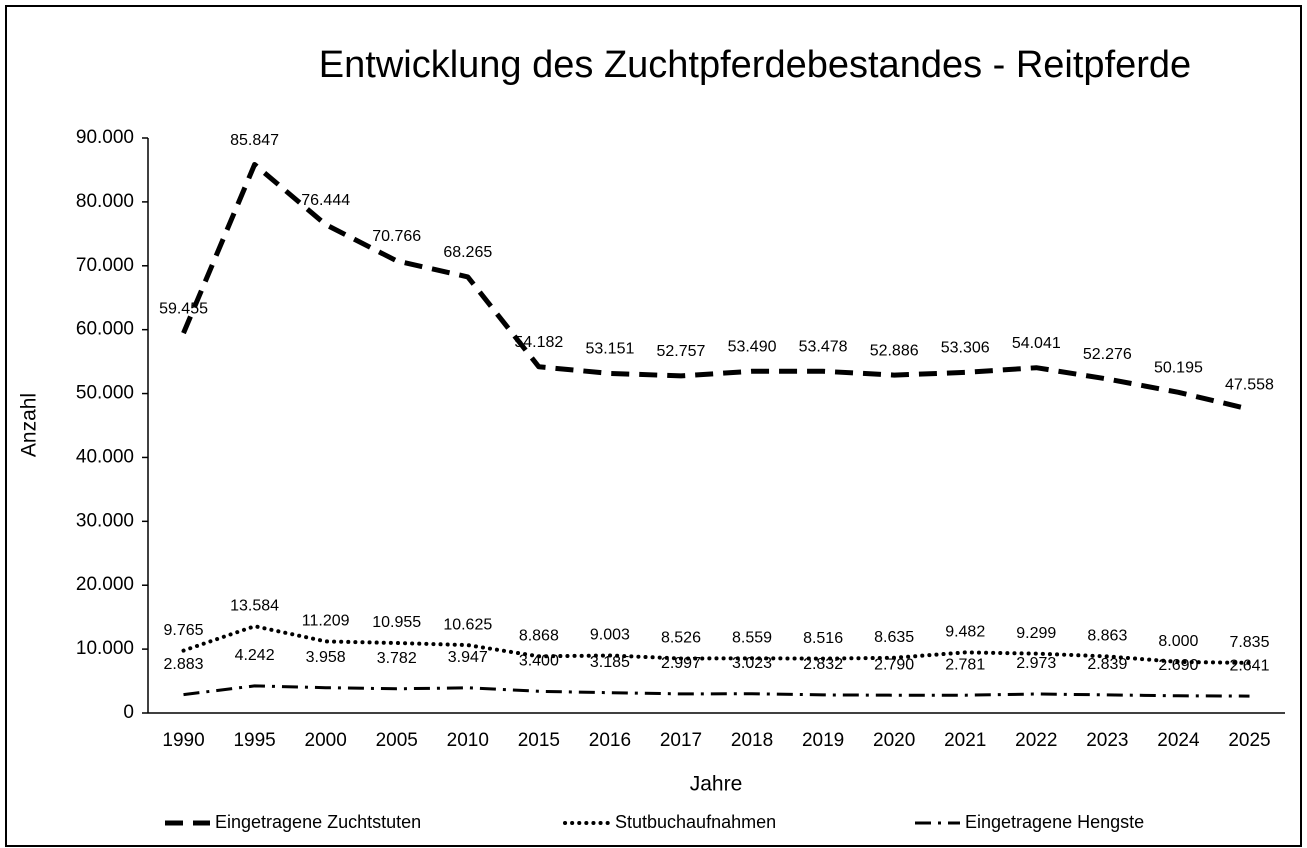  I want to click on x-tick-label: 2021, so click(965, 740).